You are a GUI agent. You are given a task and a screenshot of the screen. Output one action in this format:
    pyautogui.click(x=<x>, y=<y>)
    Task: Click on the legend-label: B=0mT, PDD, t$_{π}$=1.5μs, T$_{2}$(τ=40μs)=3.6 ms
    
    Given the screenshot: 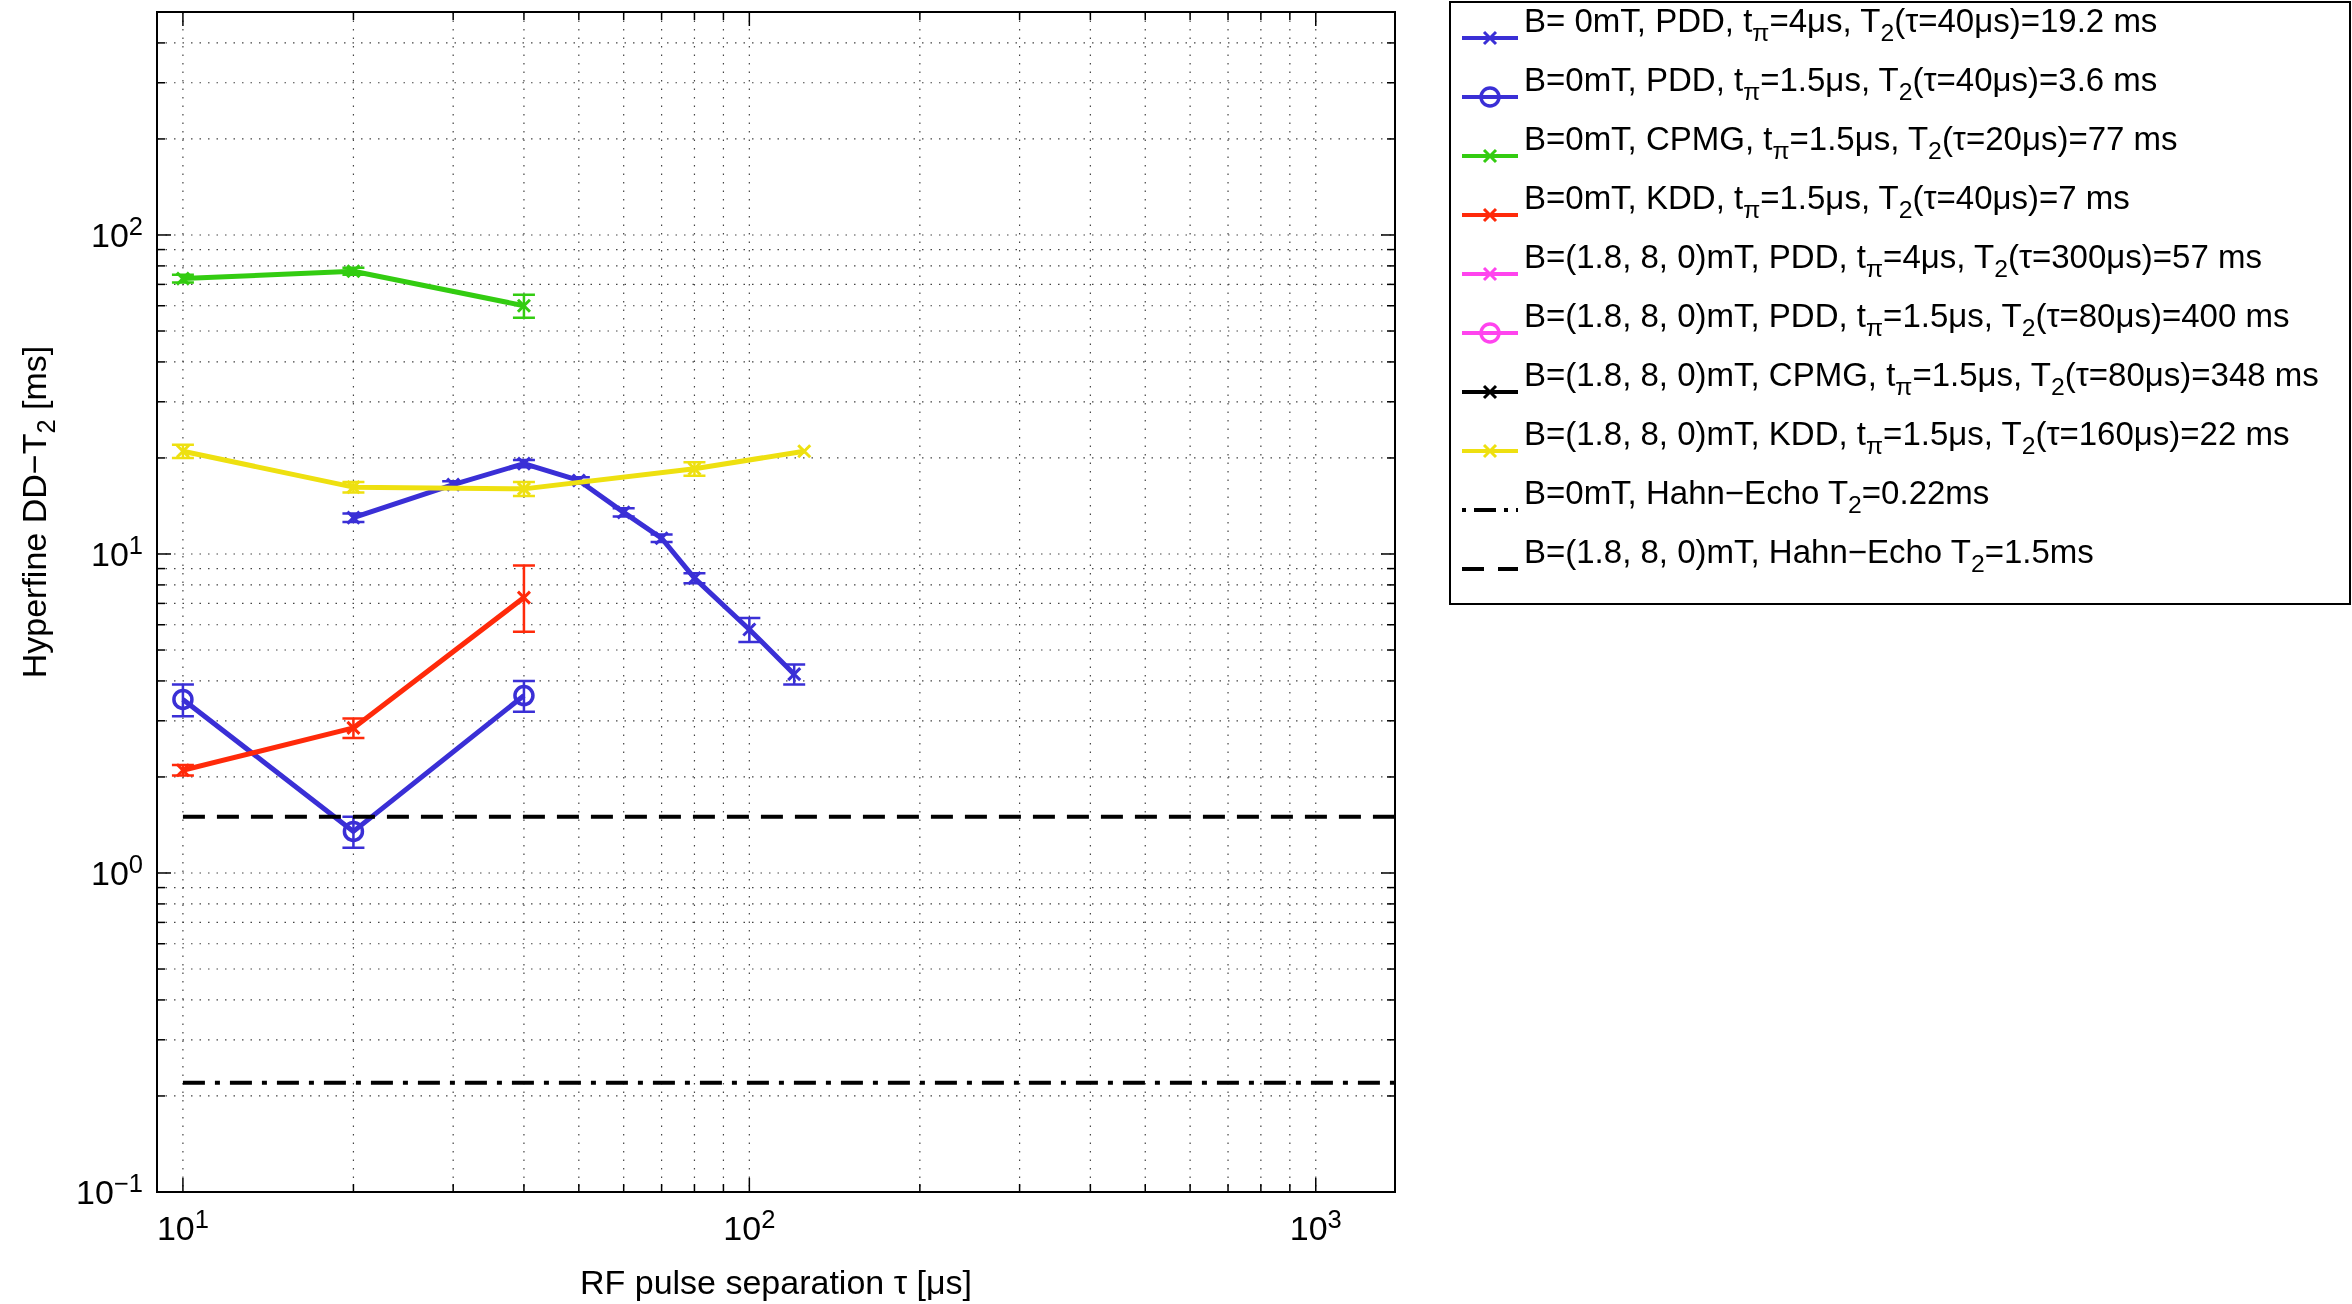 What is the action you would take?
    pyautogui.click(x=1841, y=83)
    